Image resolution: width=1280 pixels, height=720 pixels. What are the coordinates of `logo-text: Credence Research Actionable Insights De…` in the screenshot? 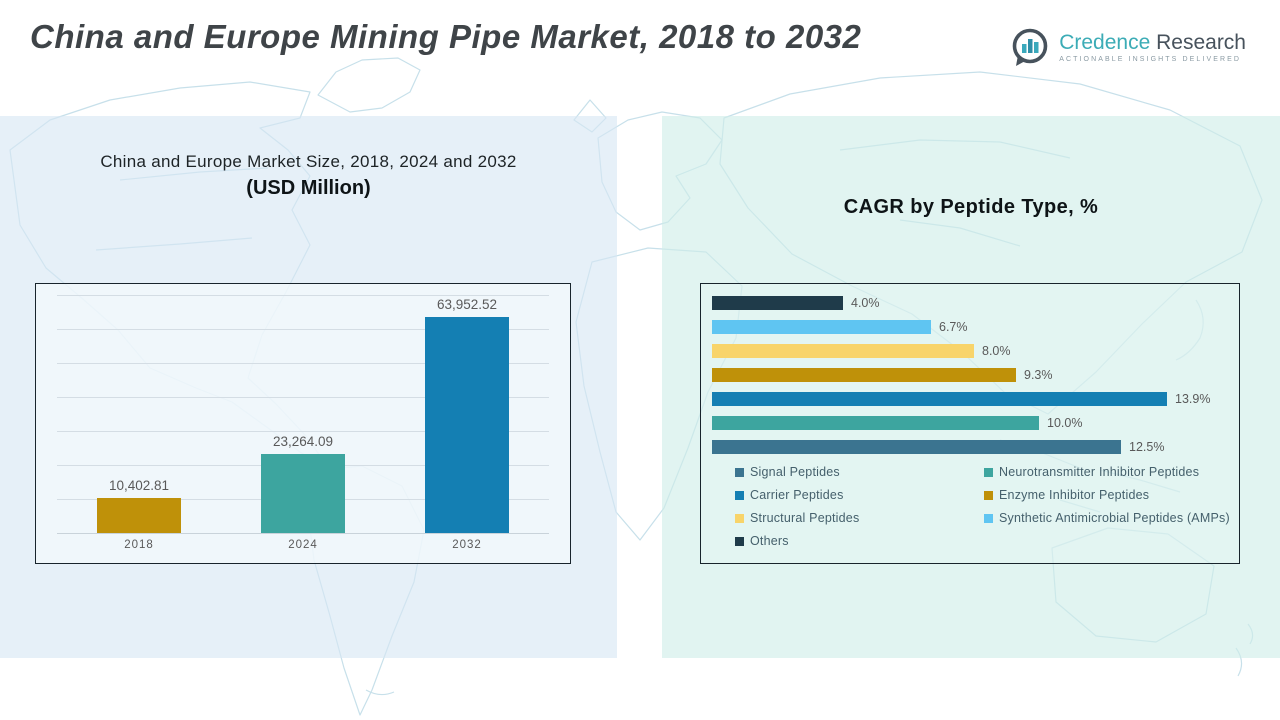 It's located at (1152, 46).